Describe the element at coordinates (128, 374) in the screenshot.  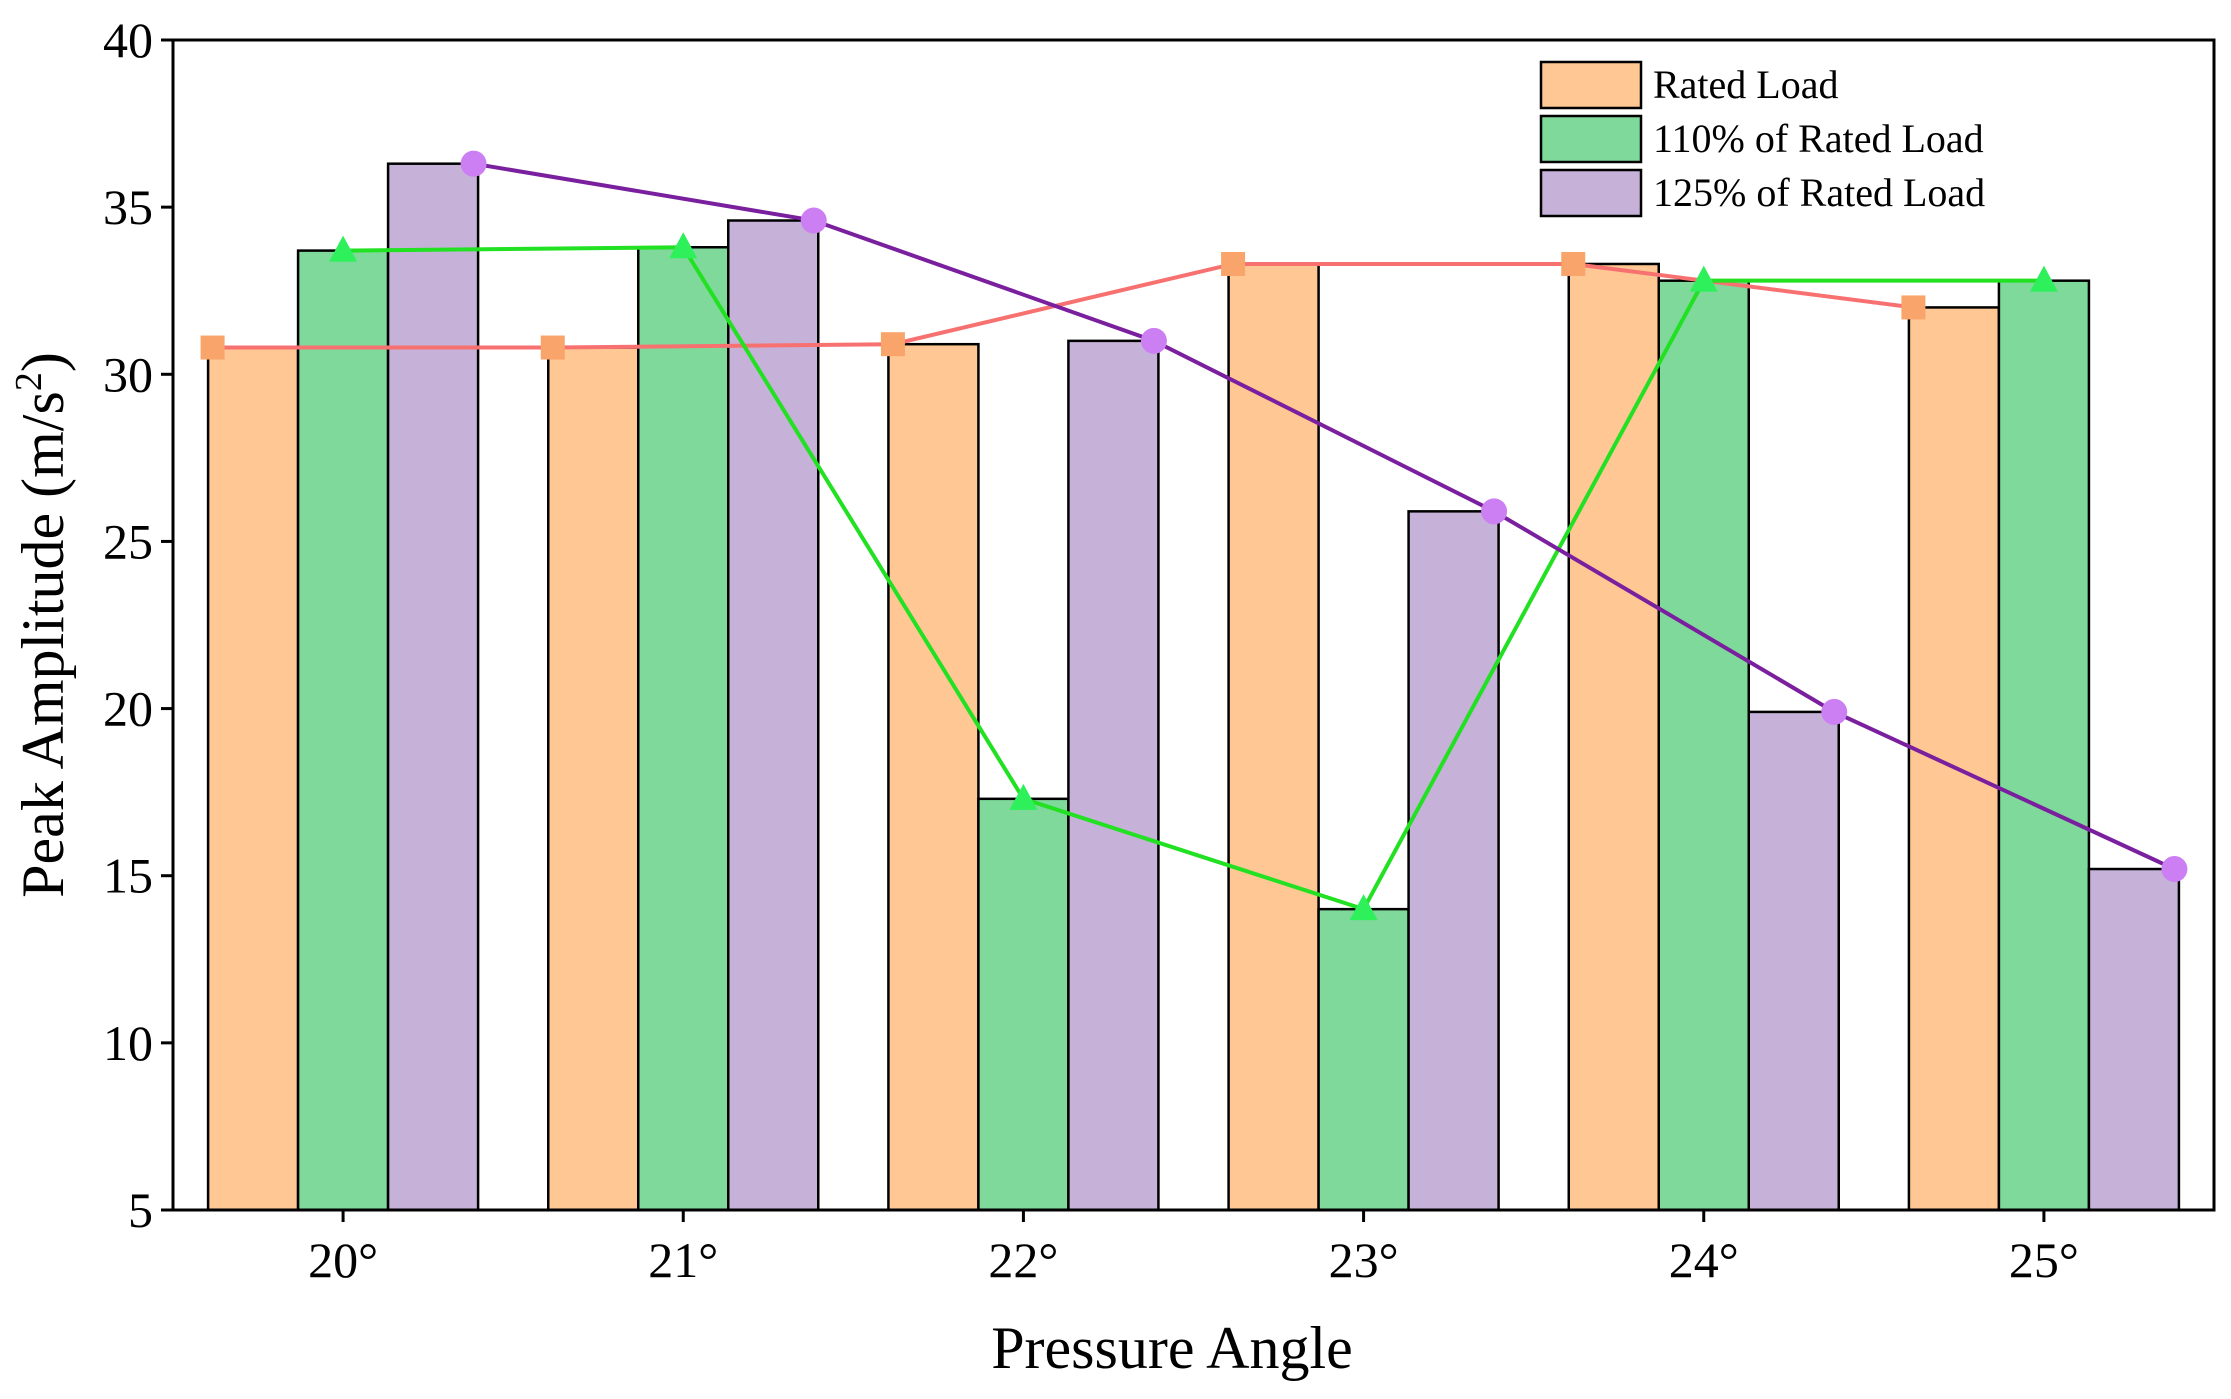
I see `y-tick-label-5: 30` at that location.